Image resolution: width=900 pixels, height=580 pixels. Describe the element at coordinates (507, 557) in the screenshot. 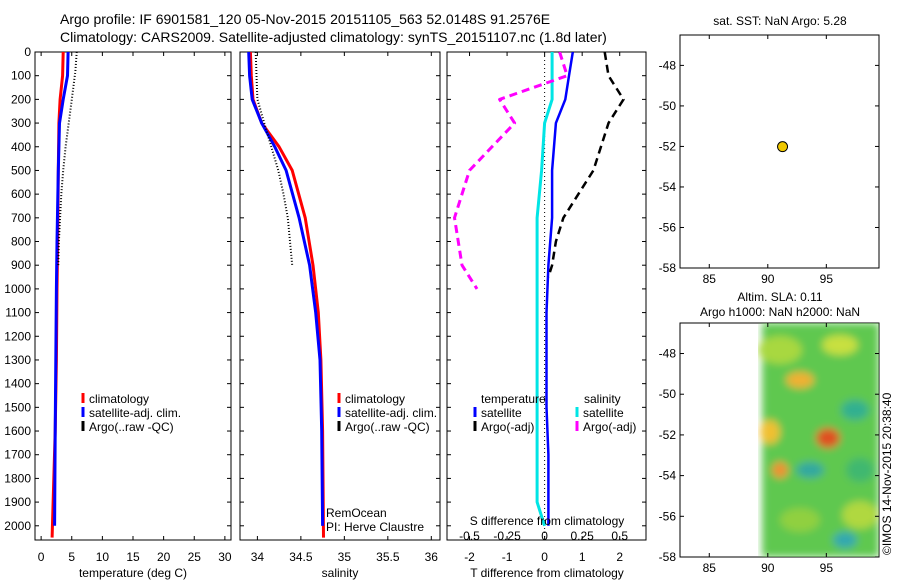

I see `x-tick-label: -1` at that location.